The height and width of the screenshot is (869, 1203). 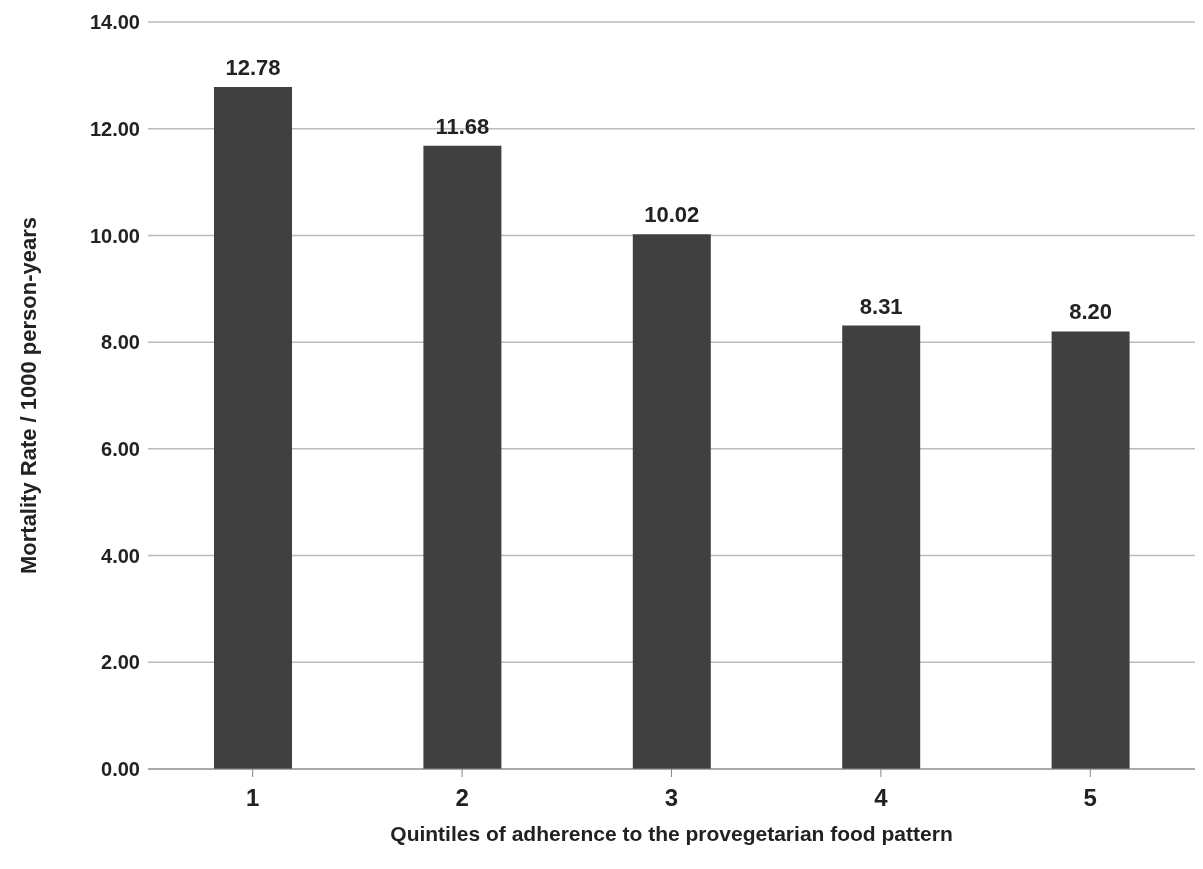 What do you see at coordinates (671, 798) in the screenshot?
I see `x-tick-label: 3` at bounding box center [671, 798].